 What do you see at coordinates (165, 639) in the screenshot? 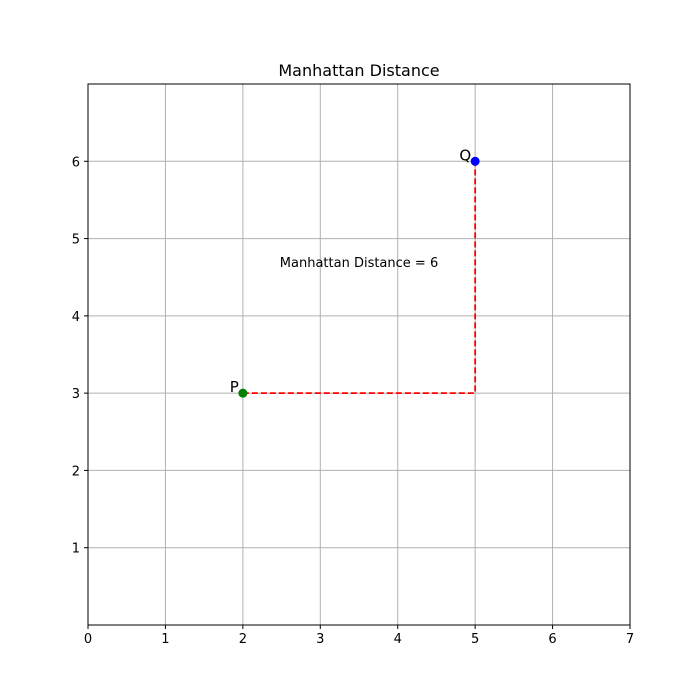
I see `x-tick-label: 1` at bounding box center [165, 639].